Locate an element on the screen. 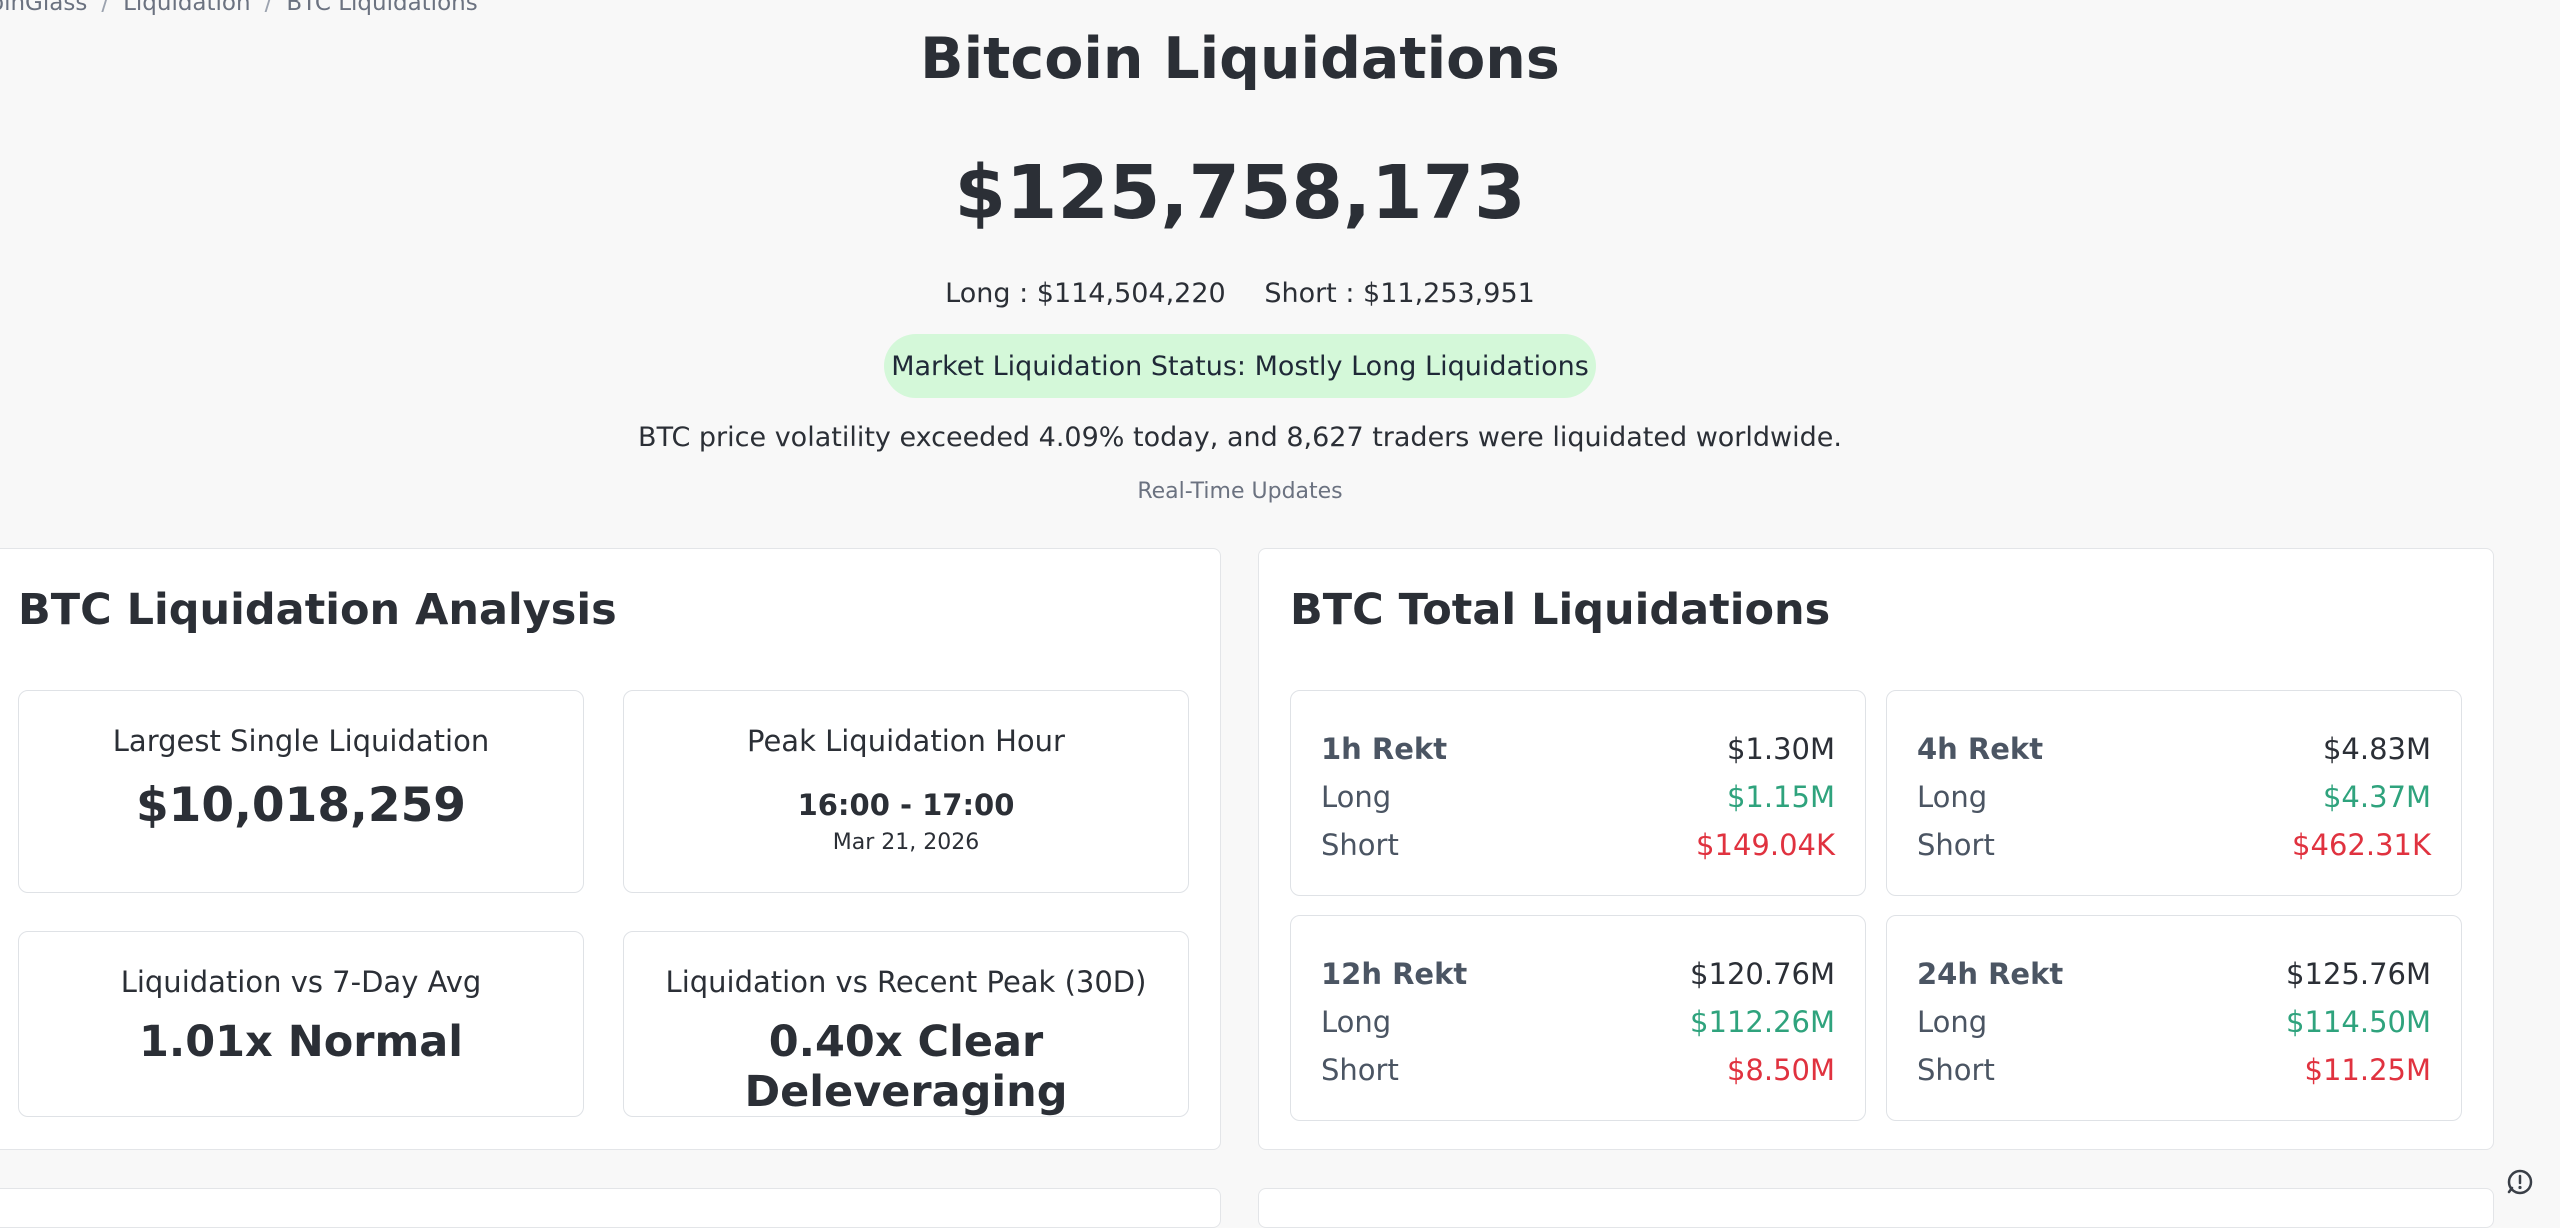 This screenshot has width=2560, height=1228. rekt-row-total: 12h Rekt $120.76M is located at coordinates (1578, 974).